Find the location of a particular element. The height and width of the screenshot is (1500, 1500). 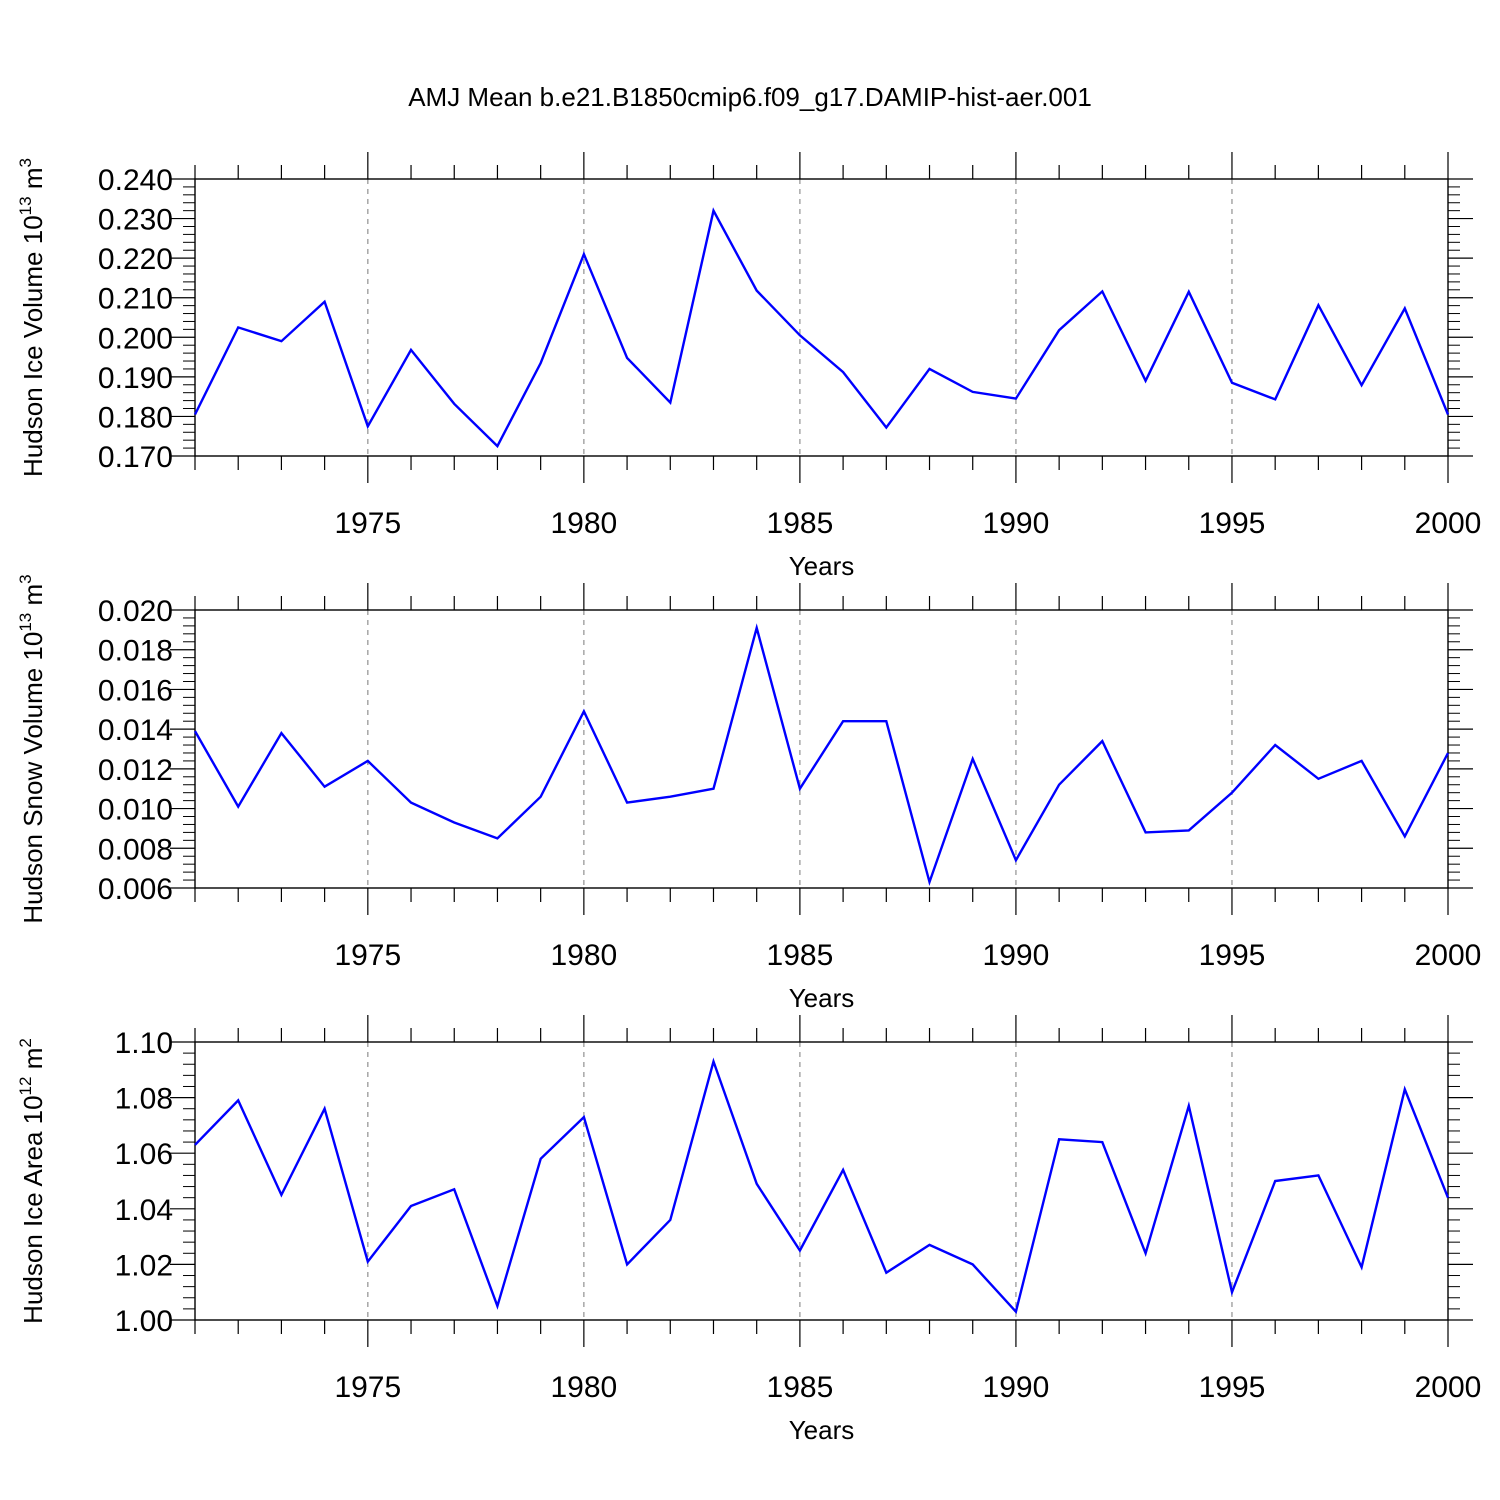

y-tick-label: 0.018 is located at coordinates (135, 651).